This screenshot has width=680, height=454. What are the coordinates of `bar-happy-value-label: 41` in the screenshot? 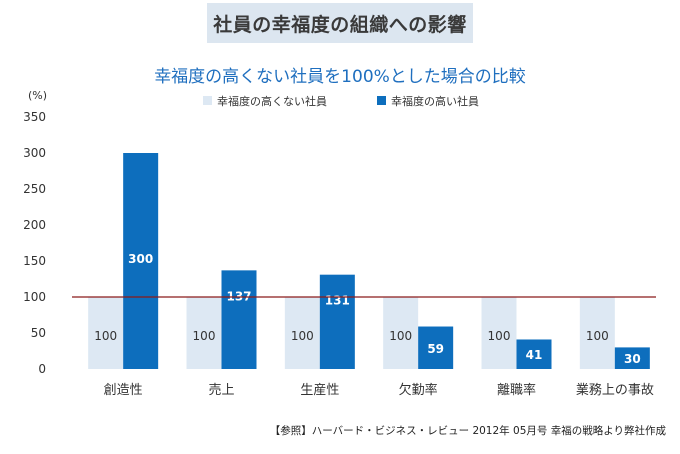 It's located at (534, 355).